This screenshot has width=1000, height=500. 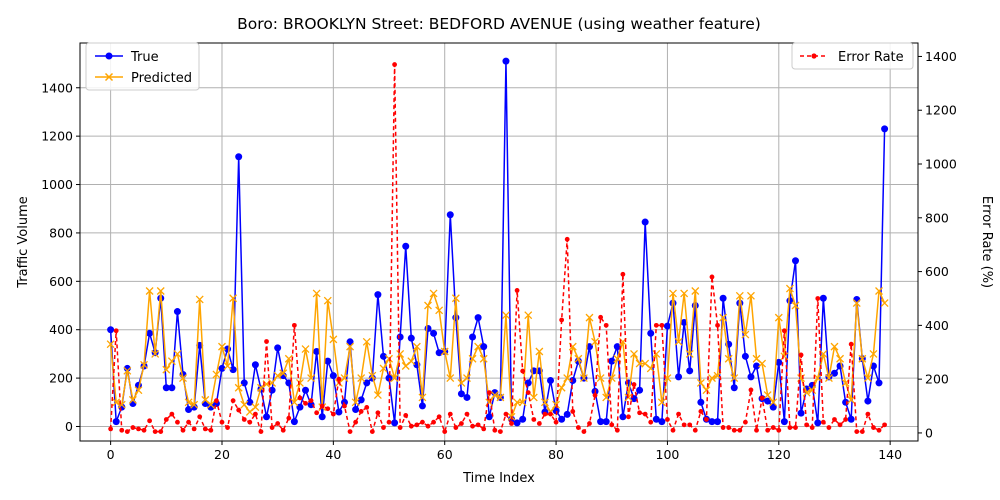 What do you see at coordinates (144, 57) in the screenshot?
I see `legend-true-label: True` at bounding box center [144, 57].